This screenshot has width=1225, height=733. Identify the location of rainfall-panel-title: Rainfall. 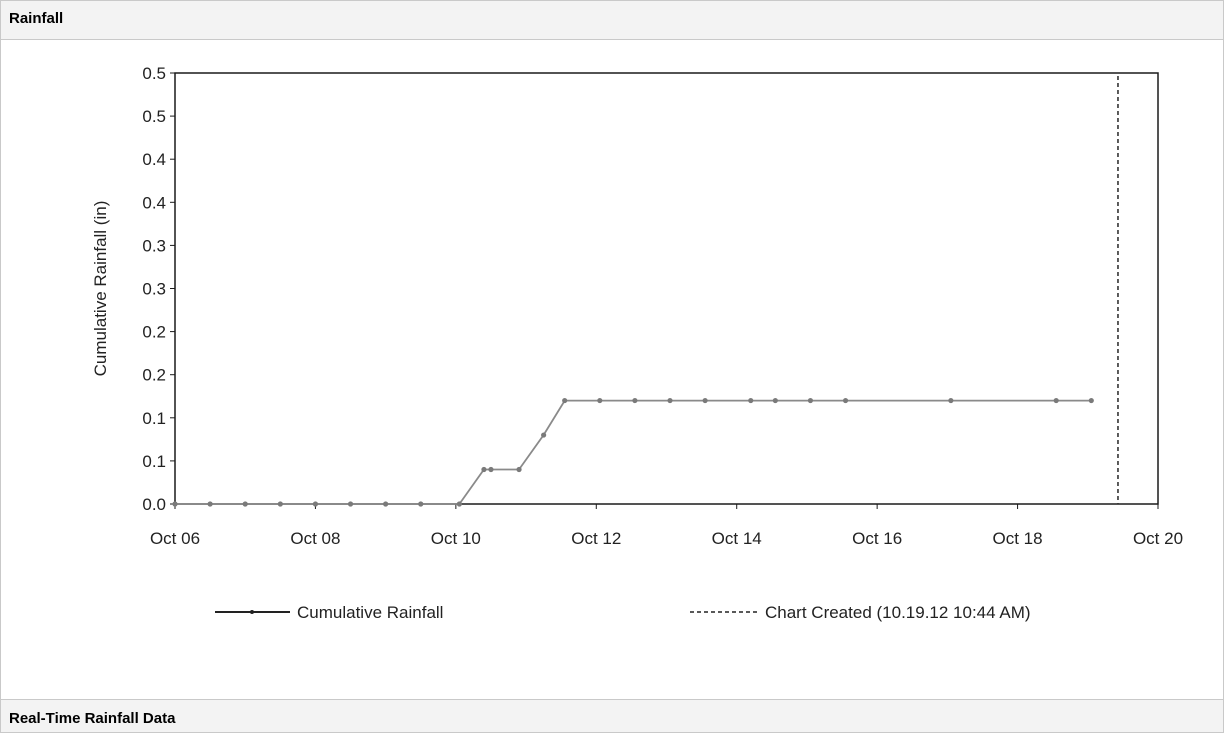
(36, 18).